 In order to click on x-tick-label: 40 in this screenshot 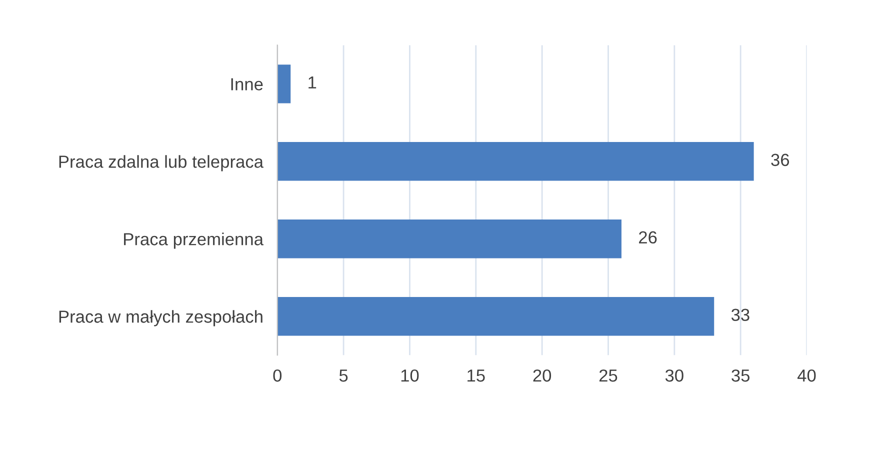, I will do `click(806, 375)`.